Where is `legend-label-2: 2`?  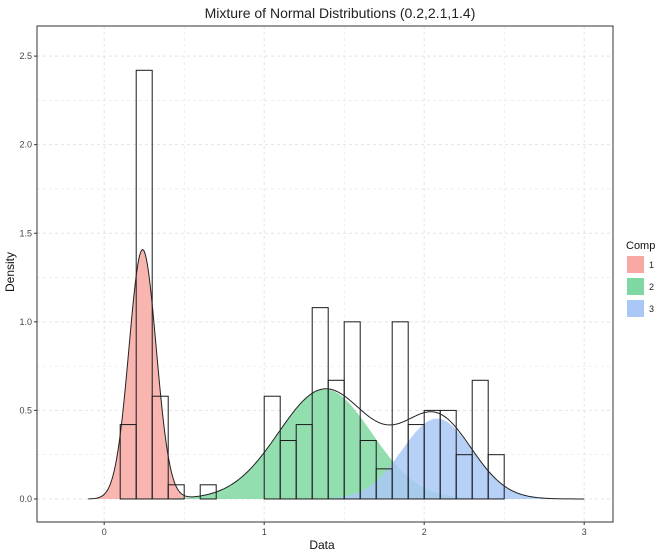 legend-label-2: 2 is located at coordinates (651, 287).